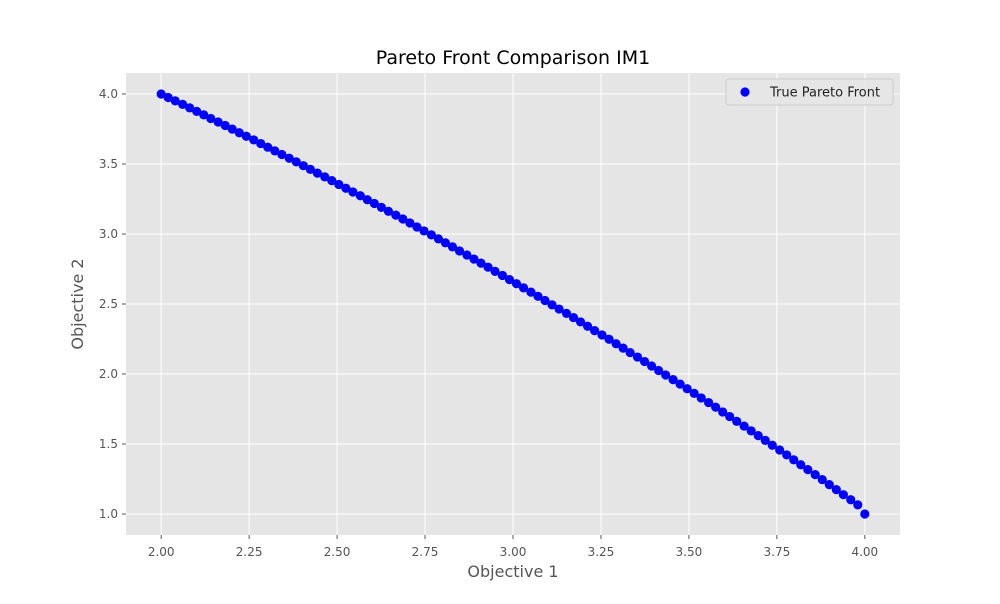 The height and width of the screenshot is (604, 1000). I want to click on x-tick-label: 4.00, so click(864, 552).